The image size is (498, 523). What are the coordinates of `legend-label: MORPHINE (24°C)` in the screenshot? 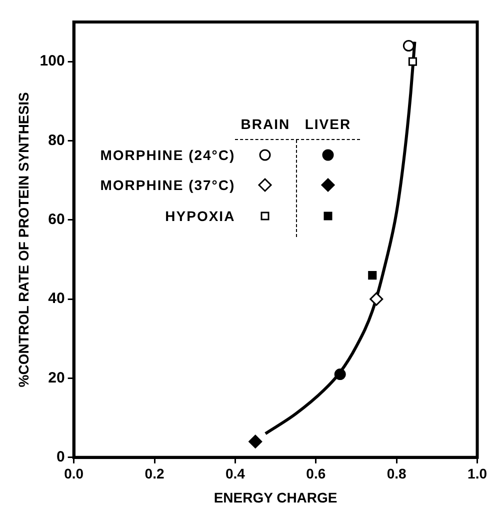 It's located at (167, 155).